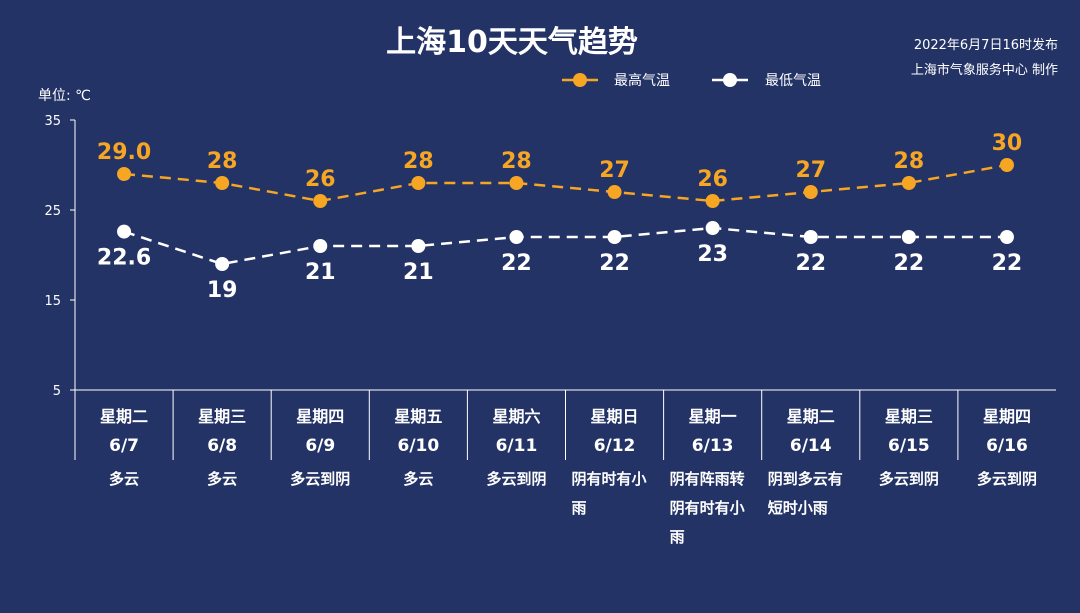 The image size is (1080, 613). What do you see at coordinates (984, 70) in the screenshot?
I see `producer: 上海市气象服务中心 制作` at bounding box center [984, 70].